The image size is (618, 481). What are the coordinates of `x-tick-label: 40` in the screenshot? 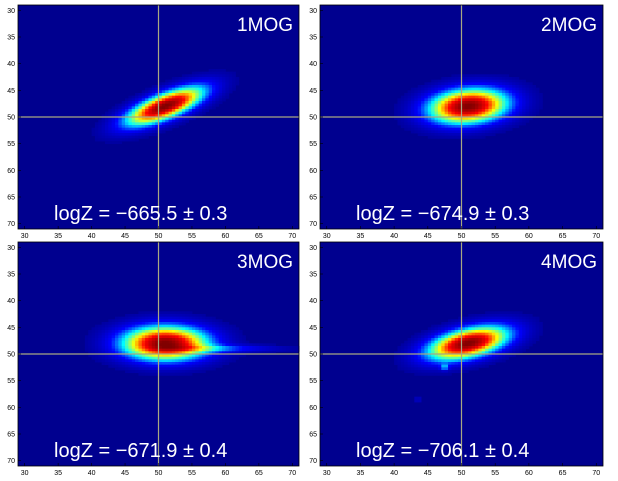 It's located at (394, 236).